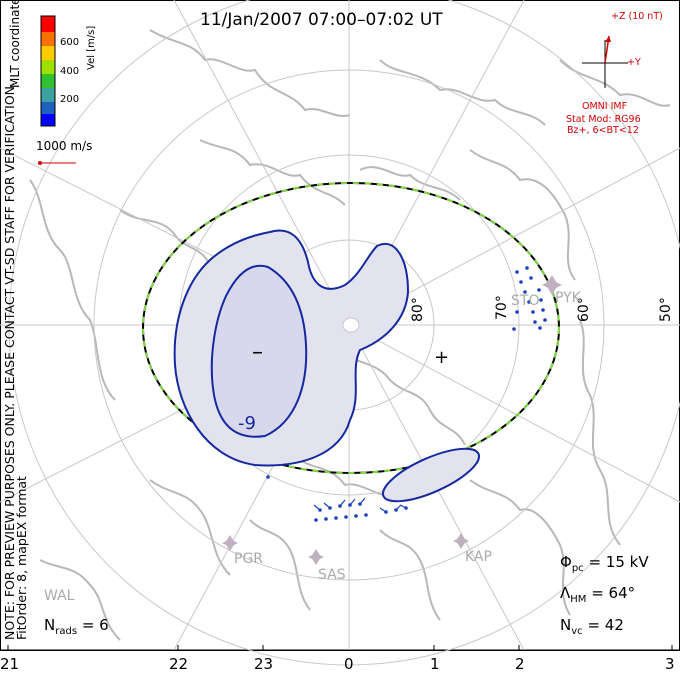 The width and height of the screenshot is (680, 674). What do you see at coordinates (431, 475) in the screenshot?
I see `positive-cell` at bounding box center [431, 475].